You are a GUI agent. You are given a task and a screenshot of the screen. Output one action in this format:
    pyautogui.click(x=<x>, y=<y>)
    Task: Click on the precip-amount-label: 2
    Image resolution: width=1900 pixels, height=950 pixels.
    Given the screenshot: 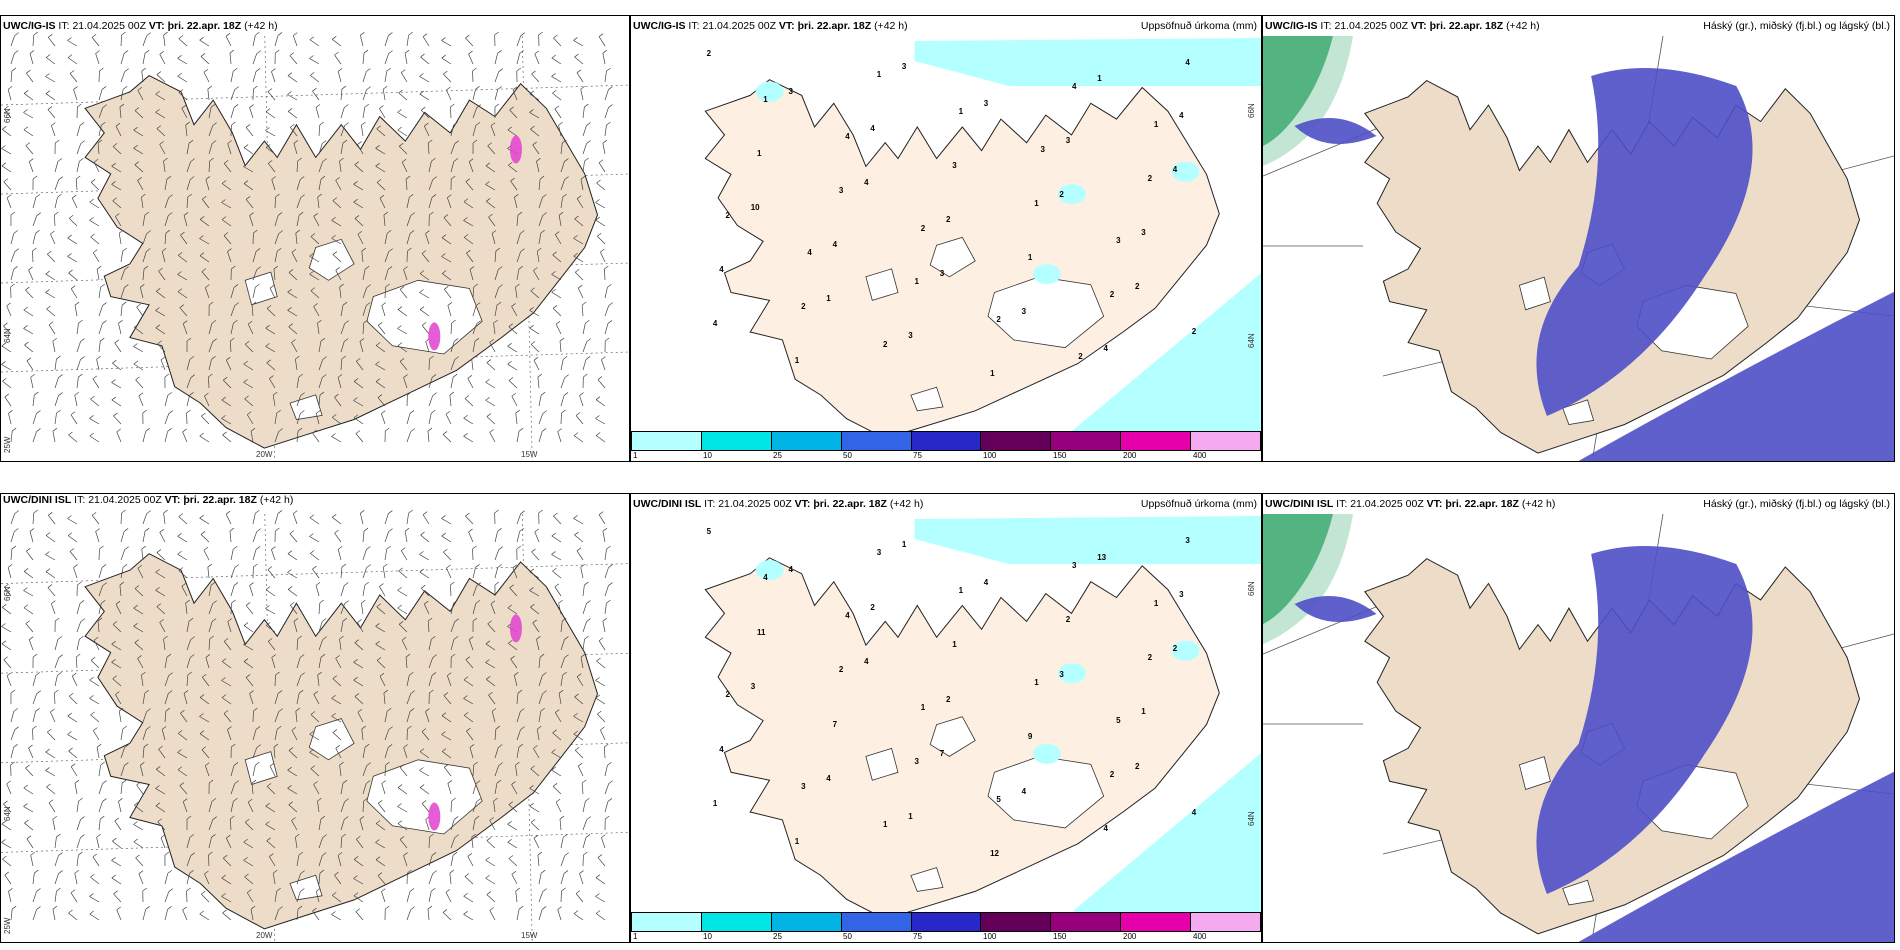 What is the action you would take?
    pyautogui.click(x=1194, y=332)
    